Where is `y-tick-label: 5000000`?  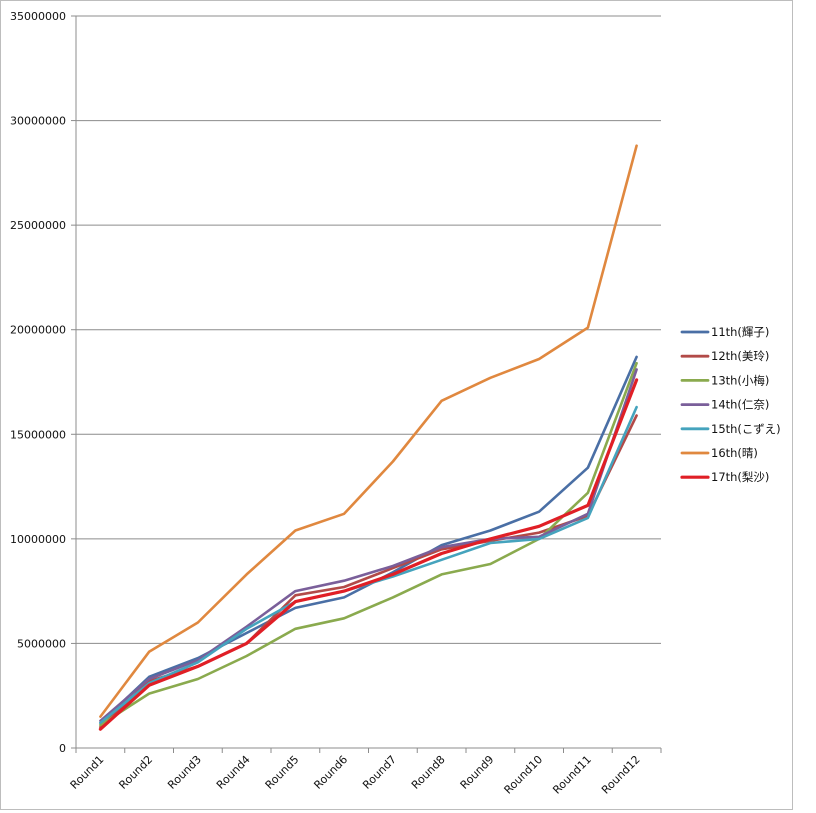
y-tick-label: 5000000 is located at coordinates (41, 643).